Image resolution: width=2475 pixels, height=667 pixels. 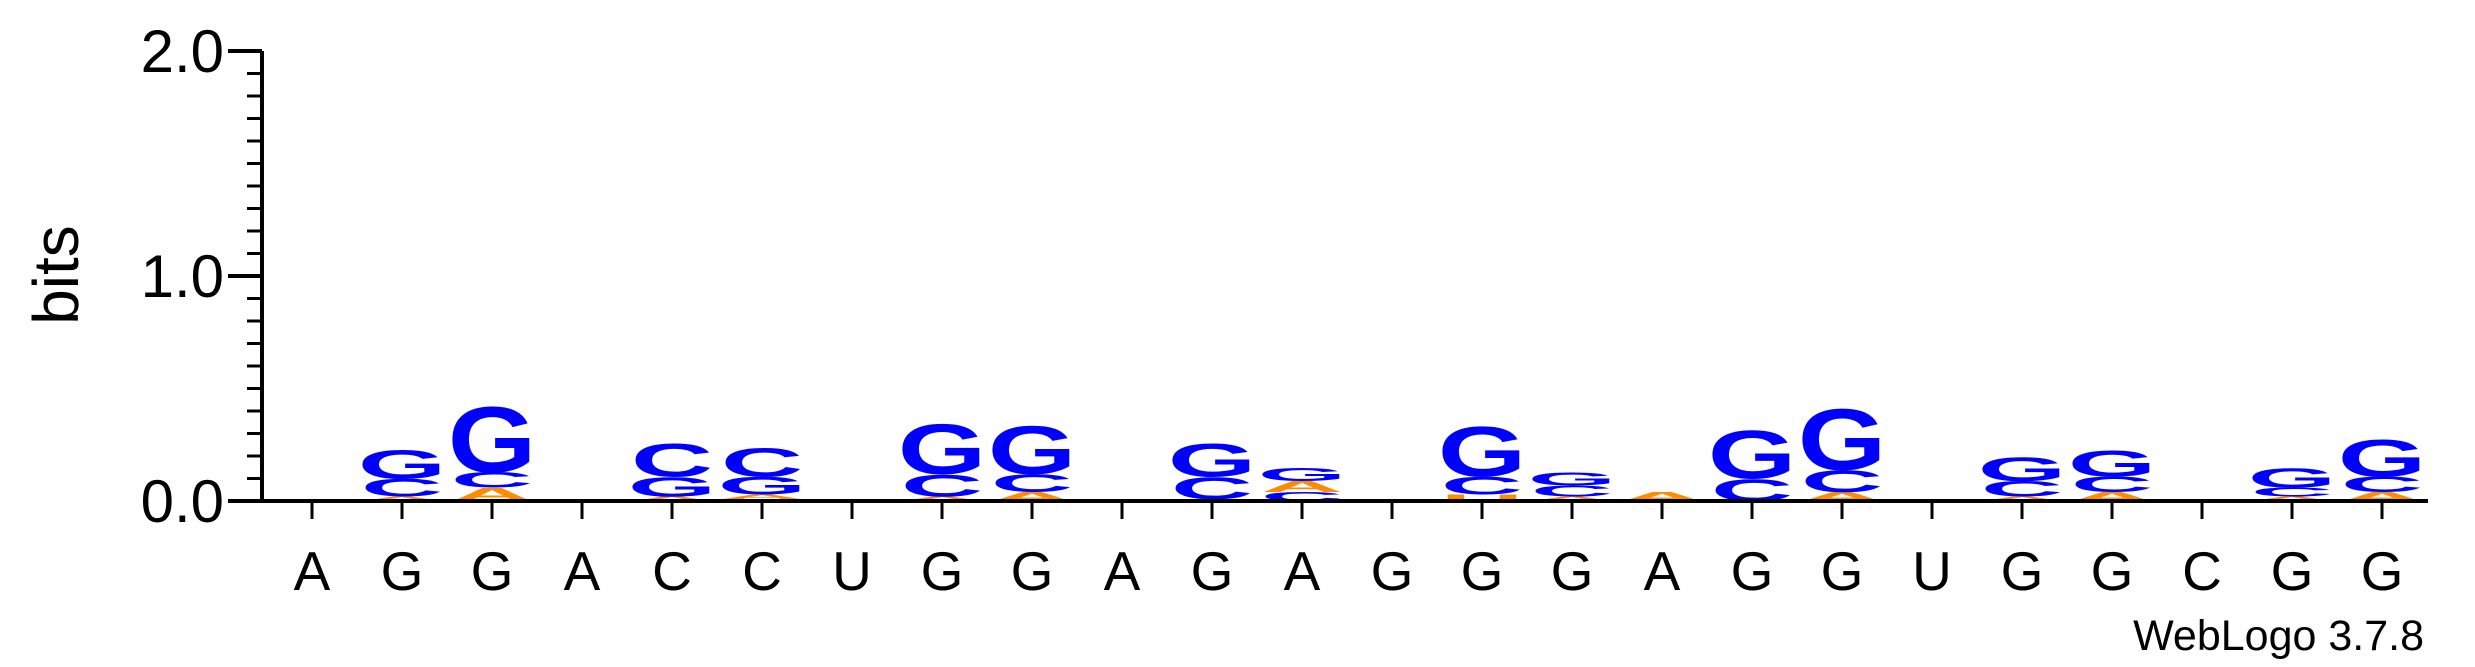 What do you see at coordinates (1482, 498) in the screenshot?
I see `logo-glyph-u: U` at bounding box center [1482, 498].